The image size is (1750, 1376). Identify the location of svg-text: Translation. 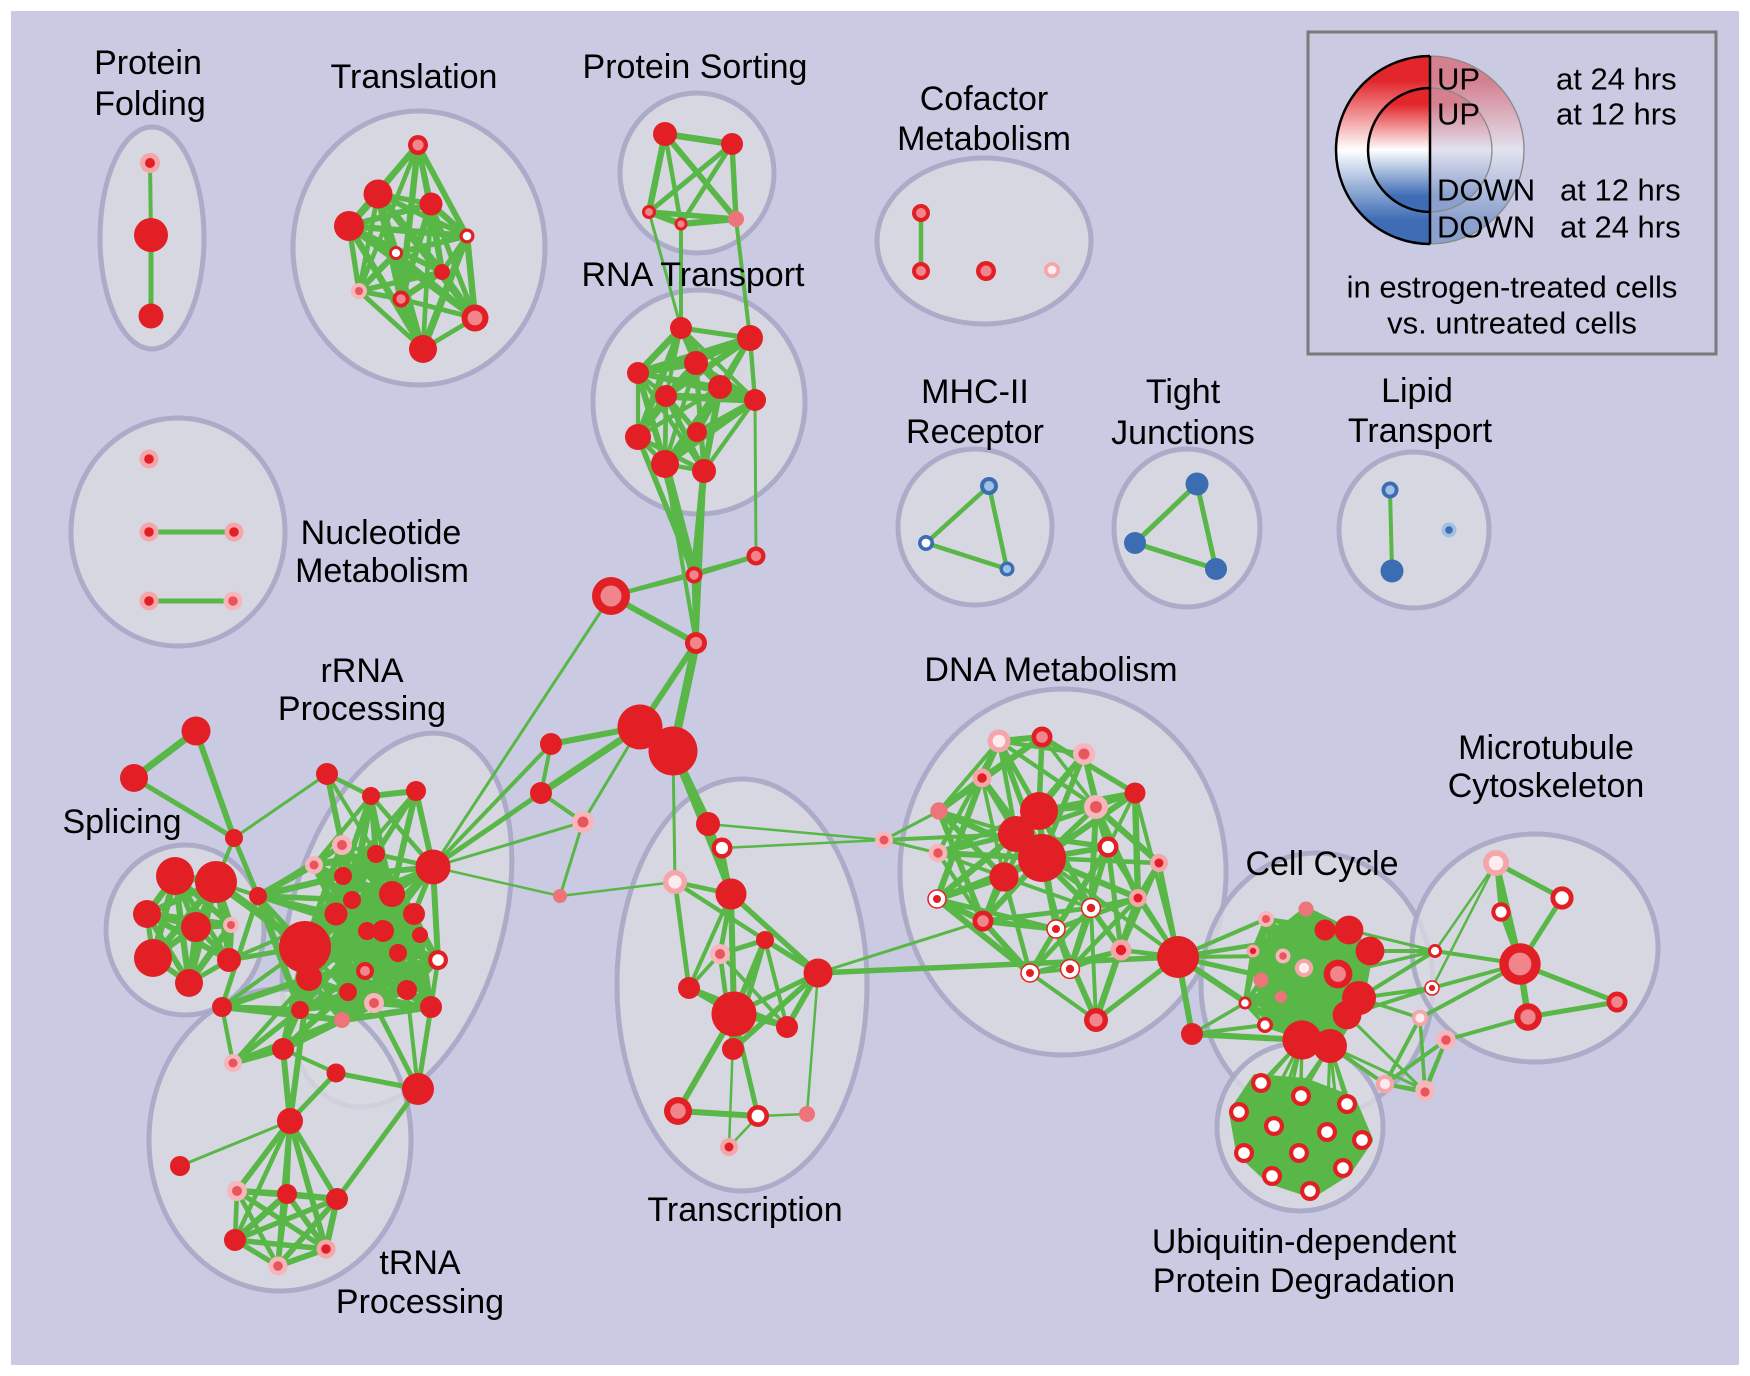
(414, 77).